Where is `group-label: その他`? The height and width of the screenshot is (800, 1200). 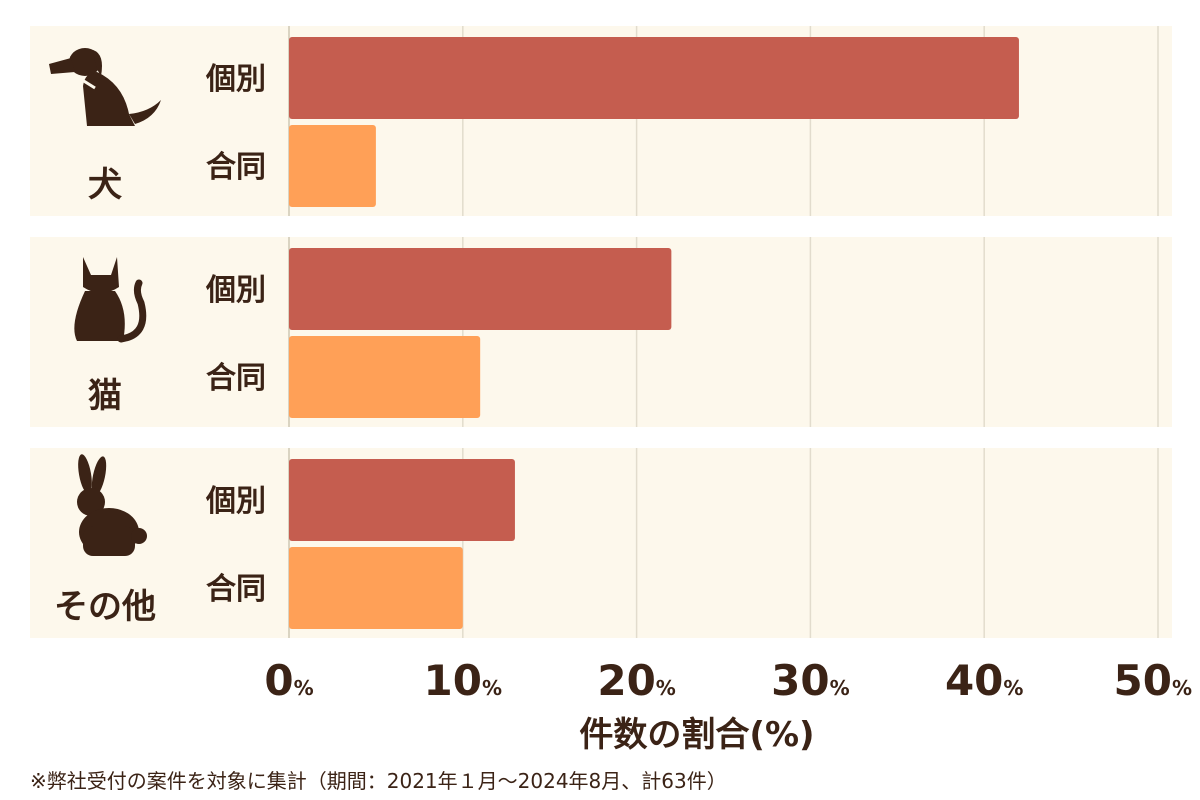
group-label: その他 is located at coordinates (105, 607).